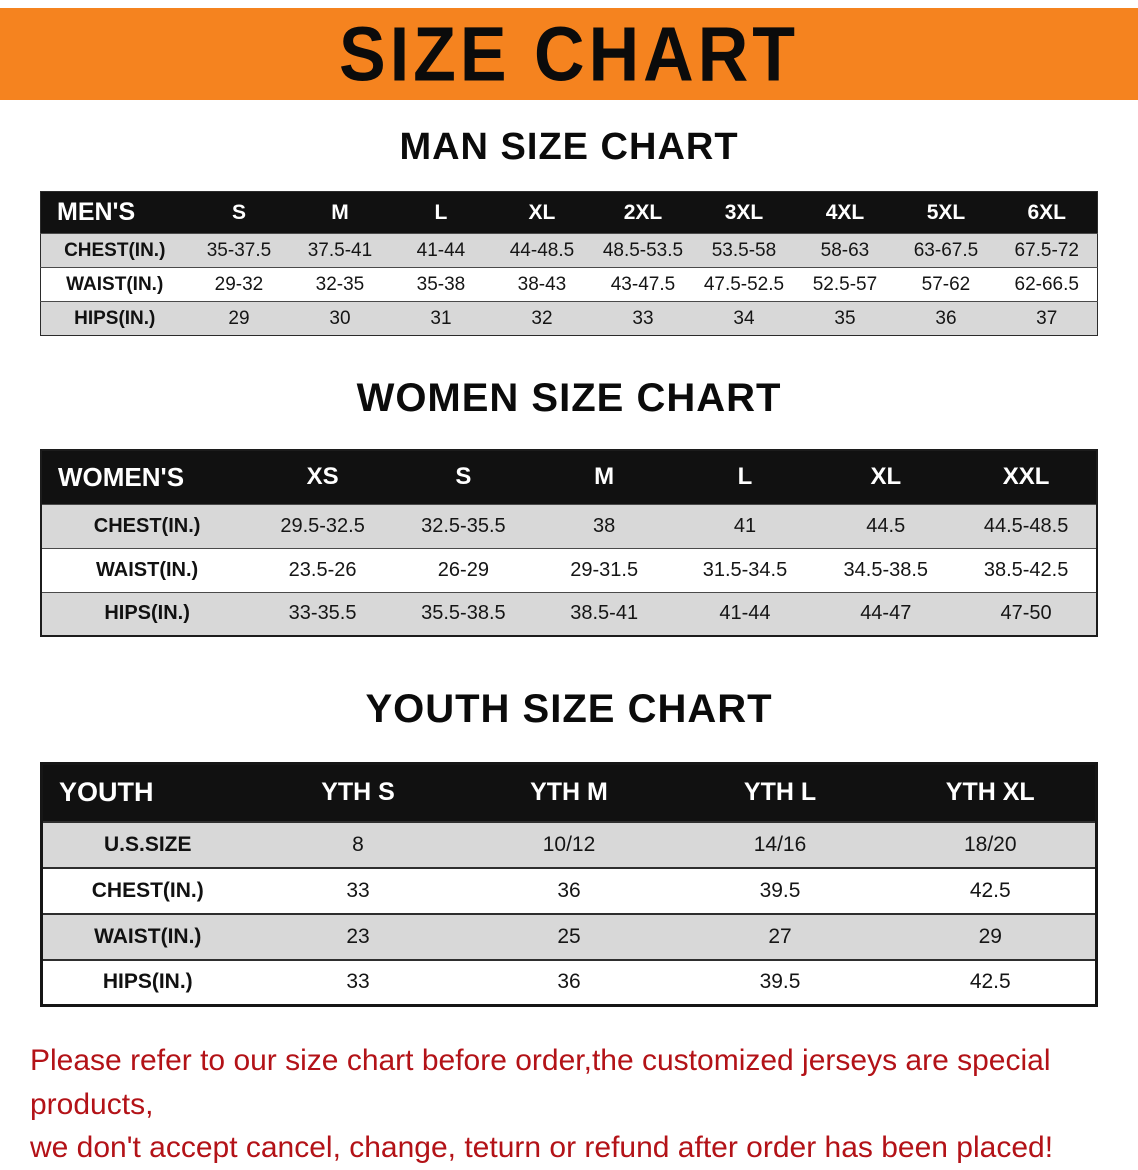 The width and height of the screenshot is (1138, 1170). I want to click on size-value-cell: 47-50, so click(1026, 614).